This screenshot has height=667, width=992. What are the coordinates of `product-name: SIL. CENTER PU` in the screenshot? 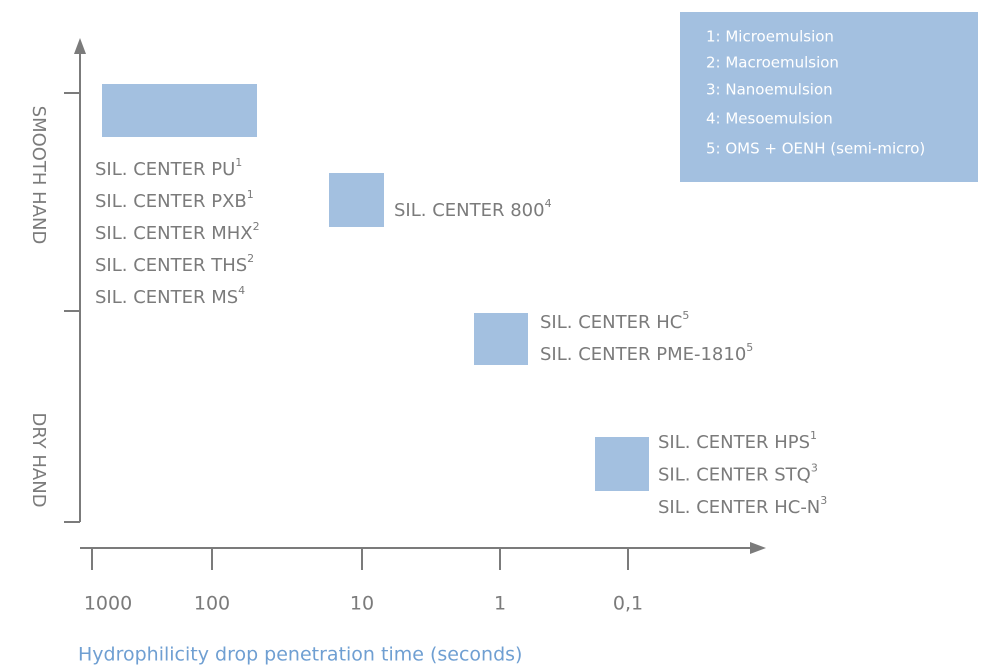 It's located at (165, 169).